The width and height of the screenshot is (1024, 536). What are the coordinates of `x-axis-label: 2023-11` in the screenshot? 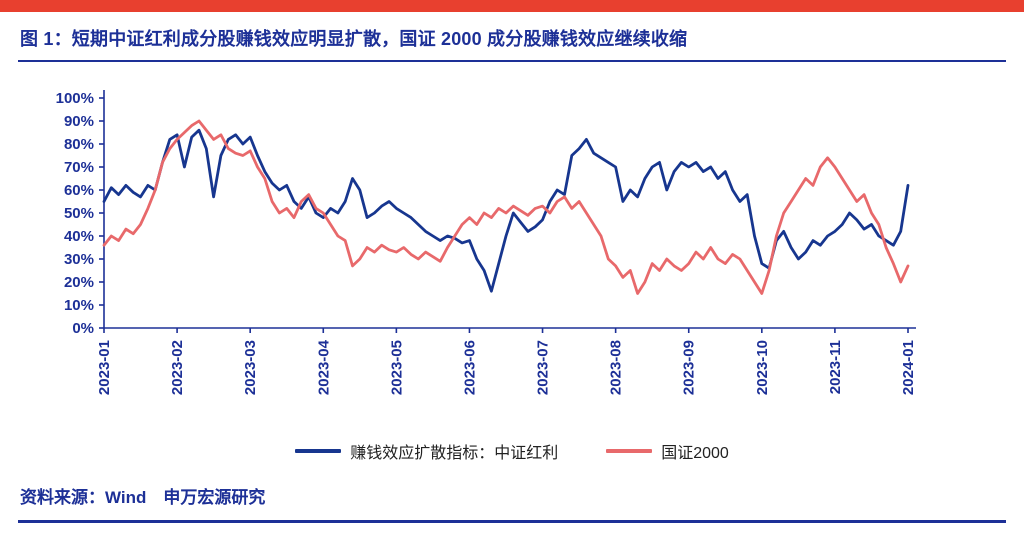 It's located at (835, 367).